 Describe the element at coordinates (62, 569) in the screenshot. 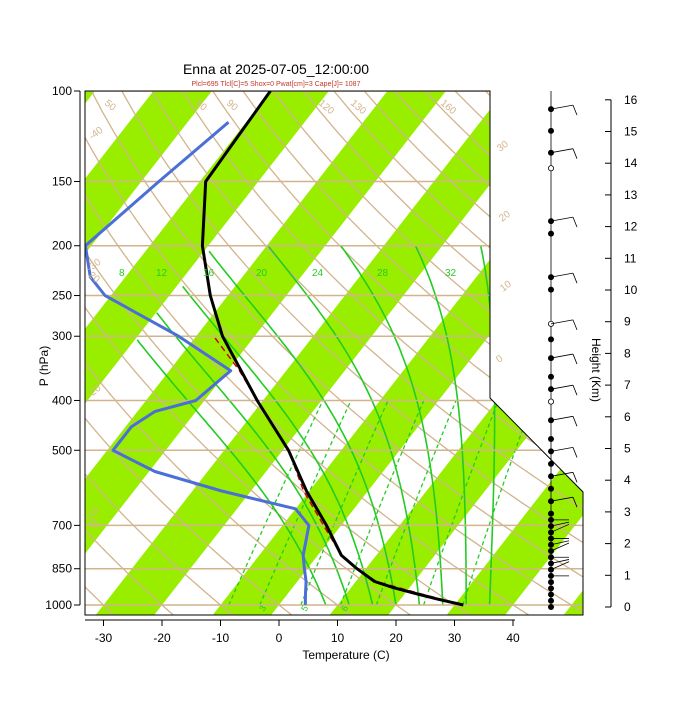

I see `y-tick-label: 850` at that location.